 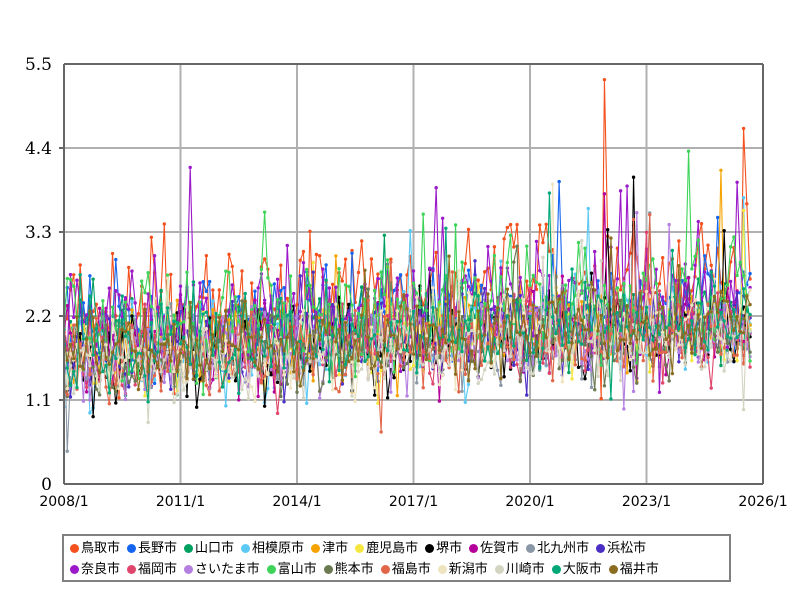 What do you see at coordinates (621, 548) in the screenshot?
I see `legend-item-浜松市: 浜松市` at bounding box center [621, 548].